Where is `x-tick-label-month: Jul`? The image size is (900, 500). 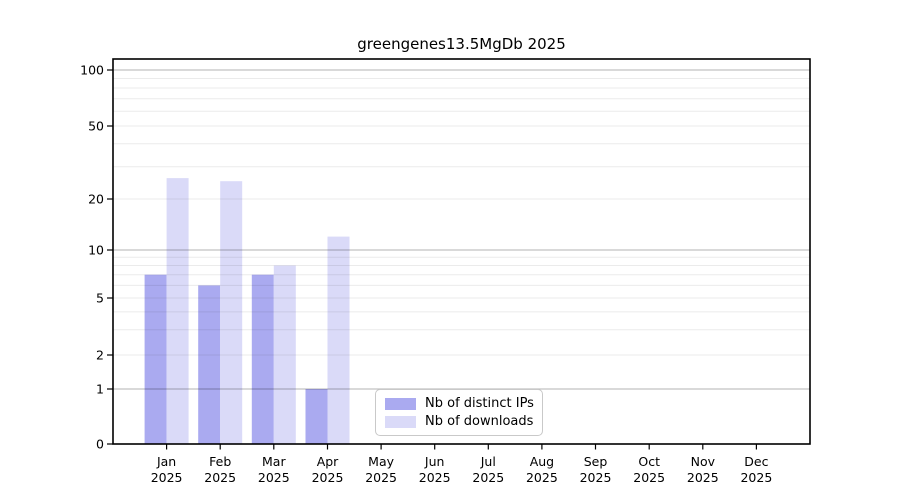 x-tick-label-month: Jul is located at coordinates (488, 461).